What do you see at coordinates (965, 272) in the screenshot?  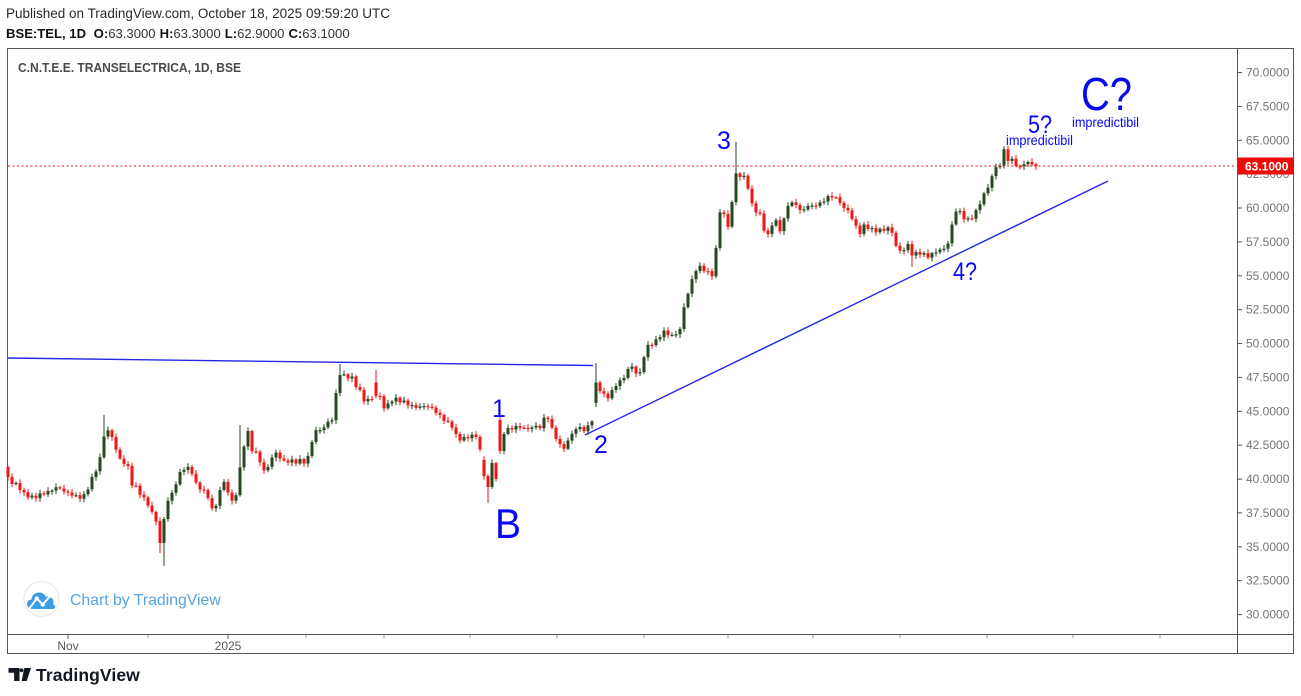 I see `svg-text: 4?` at bounding box center [965, 272].